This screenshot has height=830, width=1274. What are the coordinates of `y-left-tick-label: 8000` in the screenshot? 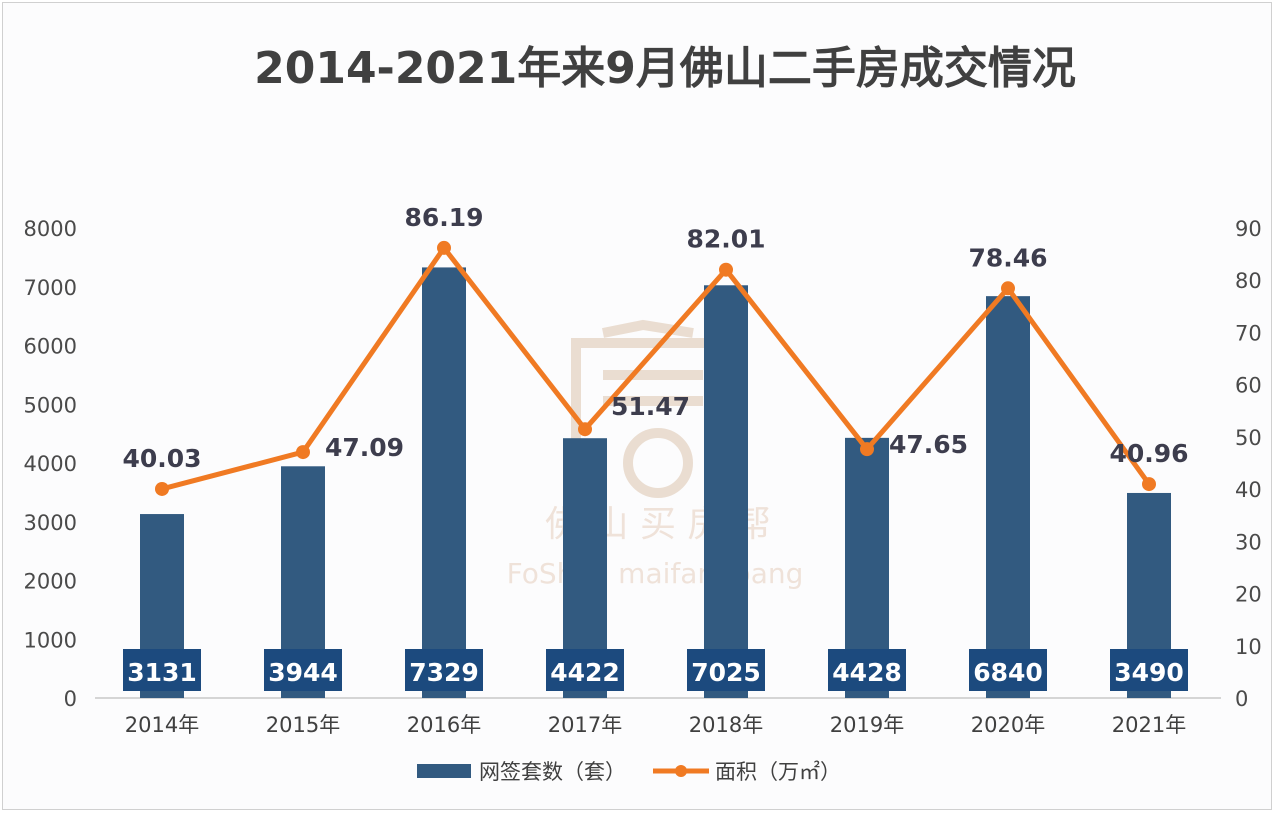 It's located at (50, 229).